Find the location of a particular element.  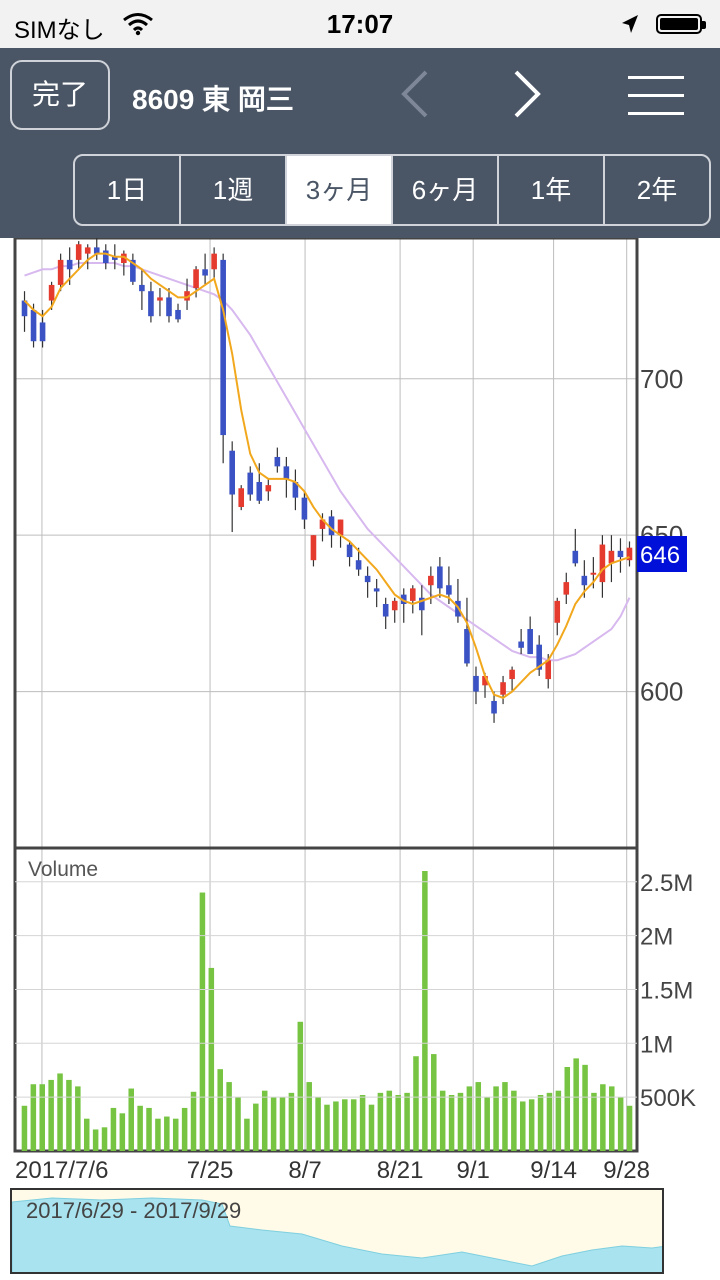

current-price-tag is located at coordinates (662, 554).